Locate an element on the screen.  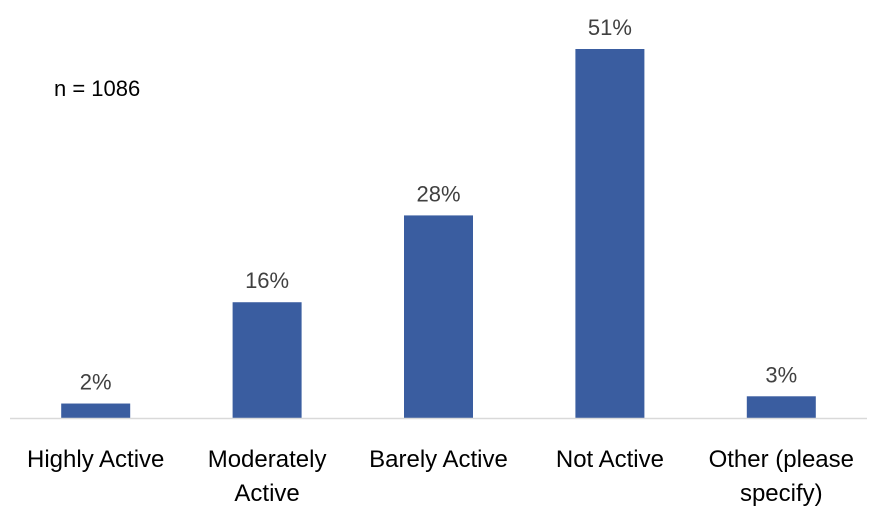
data-label-2: 28% is located at coordinates (438, 193).